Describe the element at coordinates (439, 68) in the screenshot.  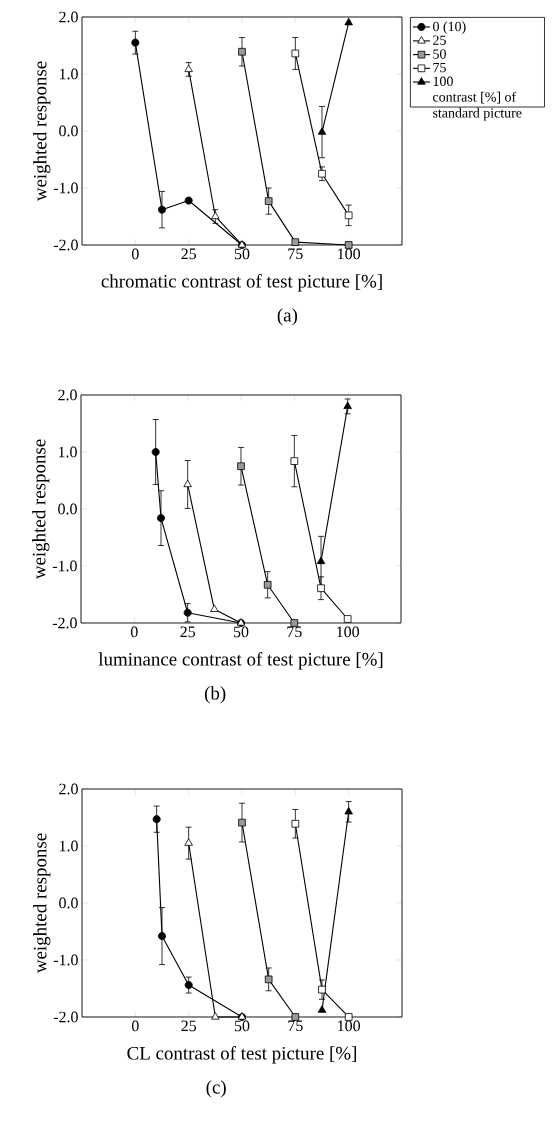
I see `legend-label: 75` at that location.